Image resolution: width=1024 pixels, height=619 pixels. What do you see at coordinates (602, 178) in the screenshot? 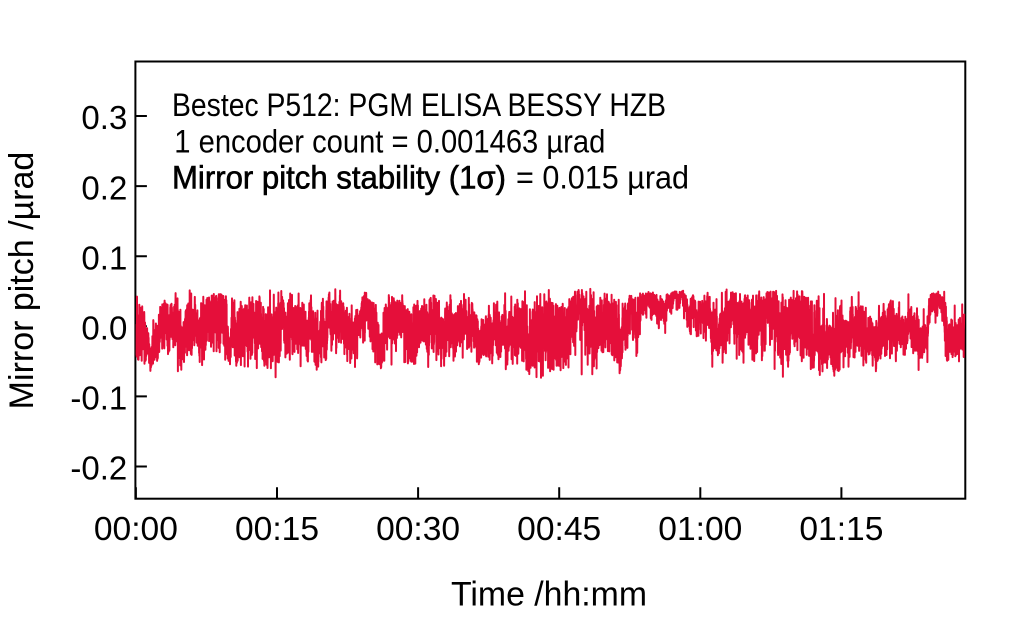
I see `svg-text: = 0.015 µrad` at bounding box center [602, 178].